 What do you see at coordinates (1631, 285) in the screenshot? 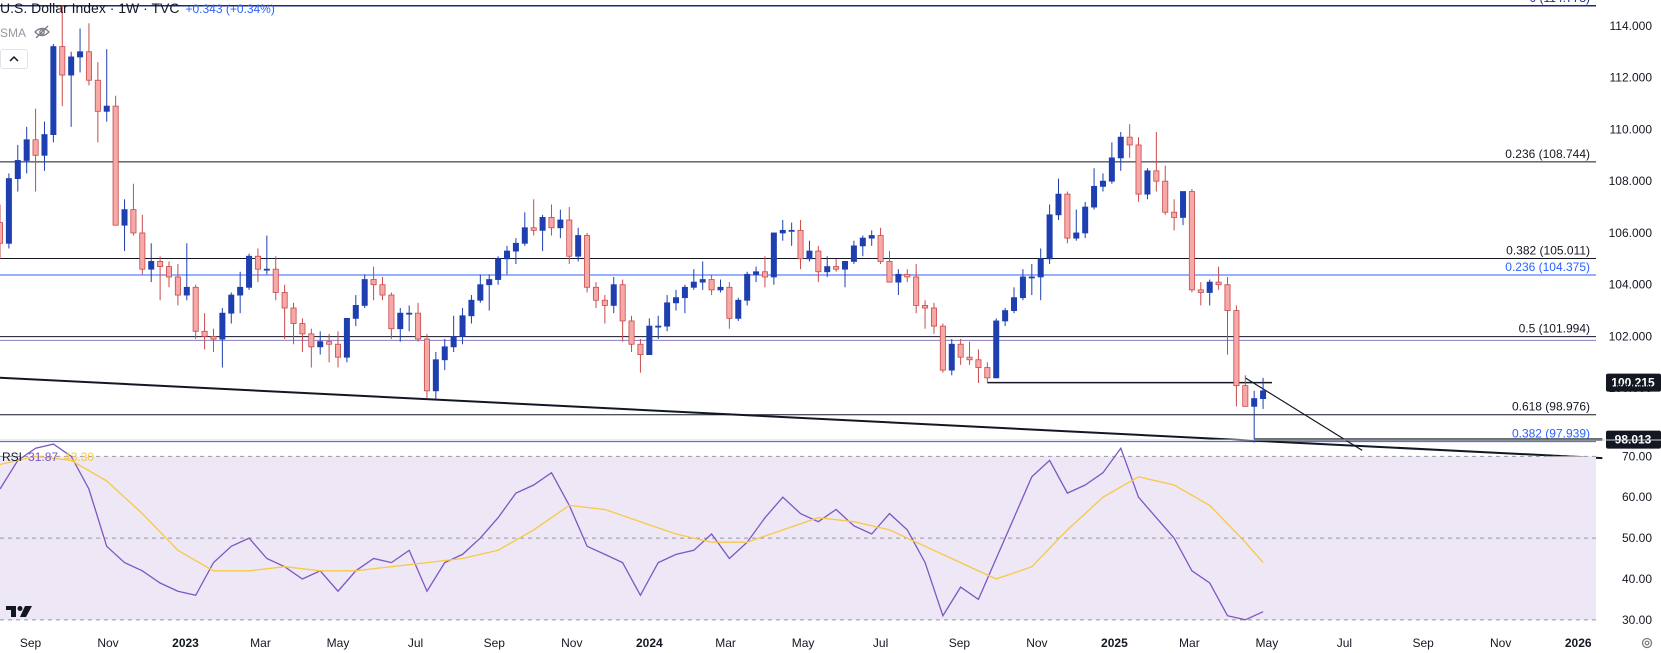
I see `price-tick-label: 104.000` at bounding box center [1631, 285].